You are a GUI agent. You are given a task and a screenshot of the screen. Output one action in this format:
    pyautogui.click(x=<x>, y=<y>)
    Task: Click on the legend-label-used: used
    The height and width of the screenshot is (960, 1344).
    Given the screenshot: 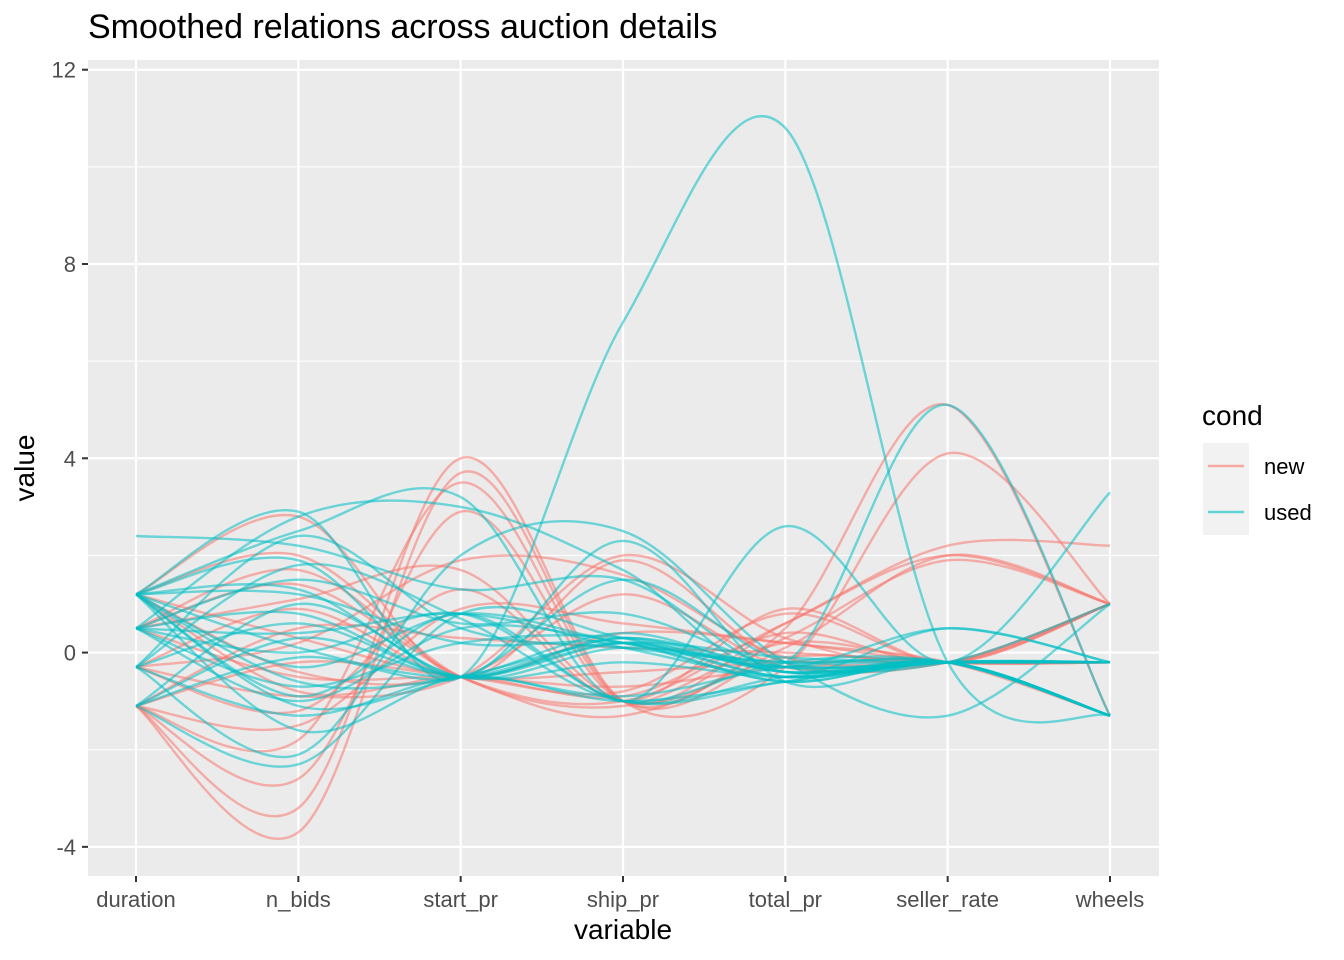 What is the action you would take?
    pyautogui.click(x=1288, y=512)
    